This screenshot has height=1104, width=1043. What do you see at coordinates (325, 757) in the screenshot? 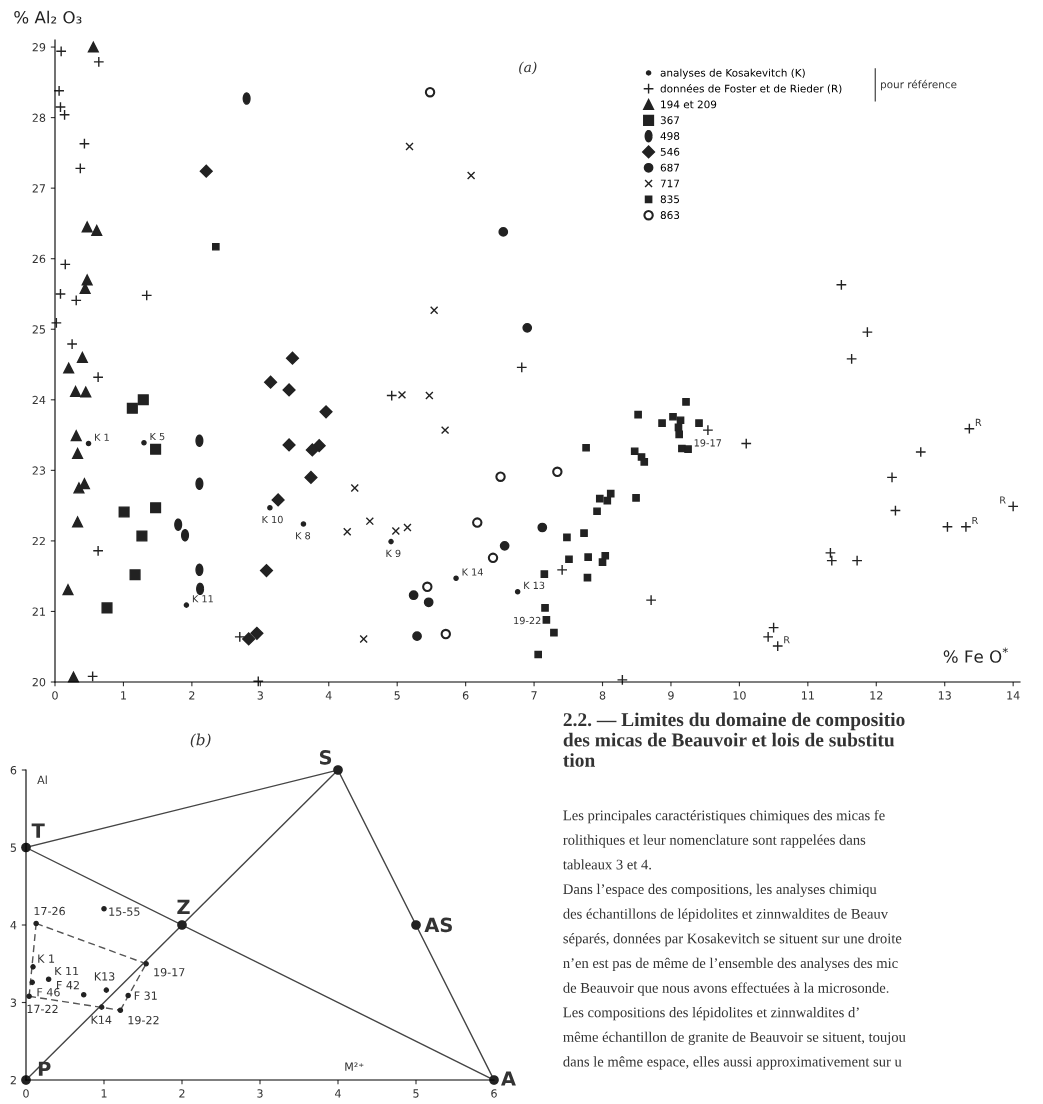
I see `annotation: S` at bounding box center [325, 757].